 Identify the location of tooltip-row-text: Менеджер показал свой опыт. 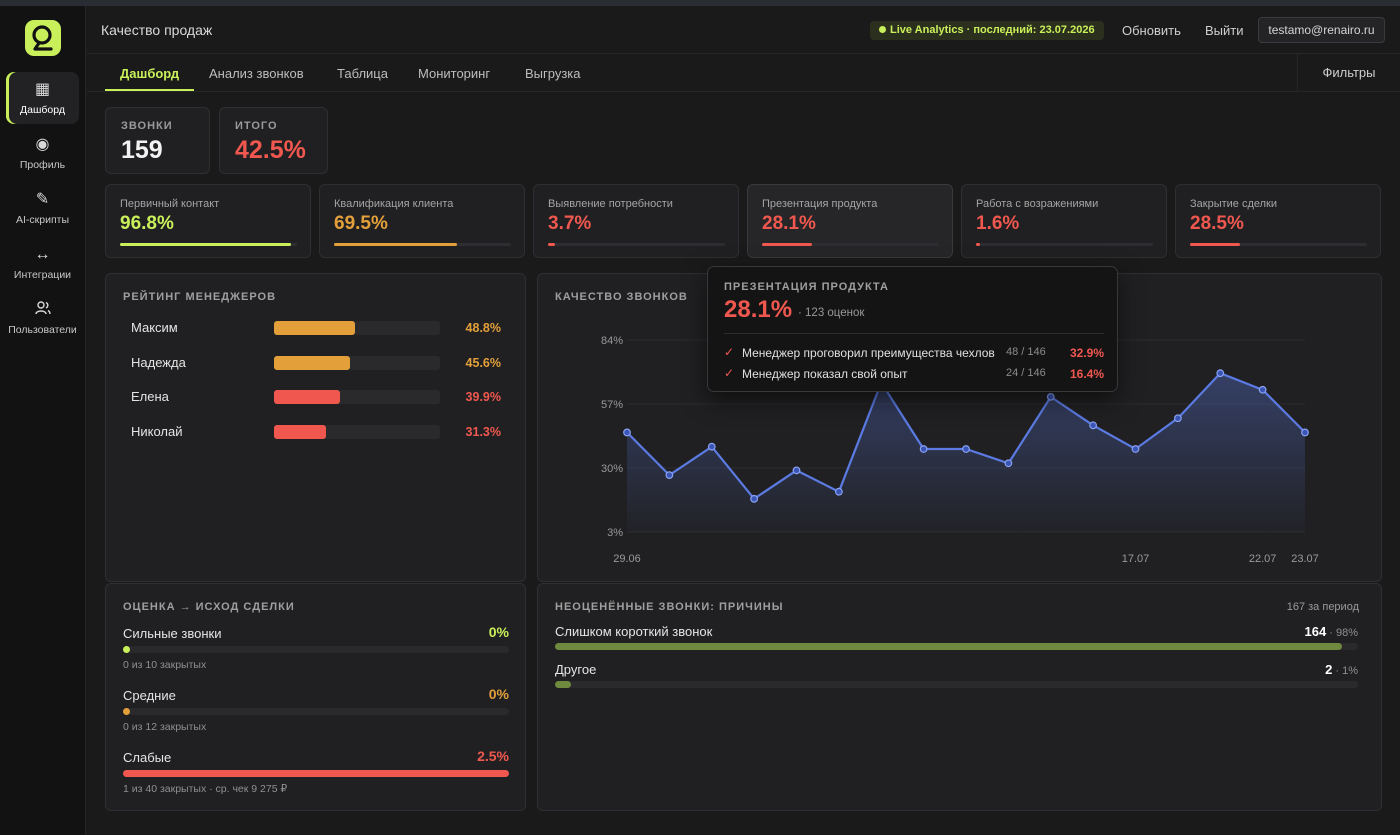
(825, 374).